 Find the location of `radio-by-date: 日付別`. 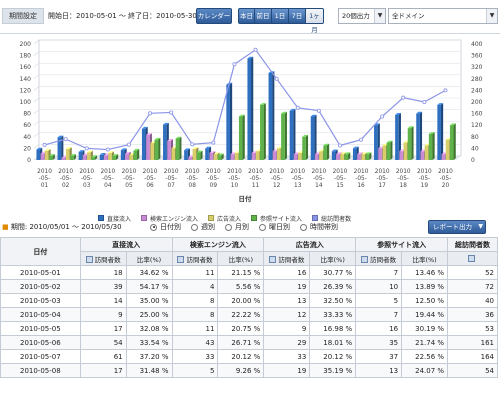

radio-by-date: 日付別 is located at coordinates (165, 227).